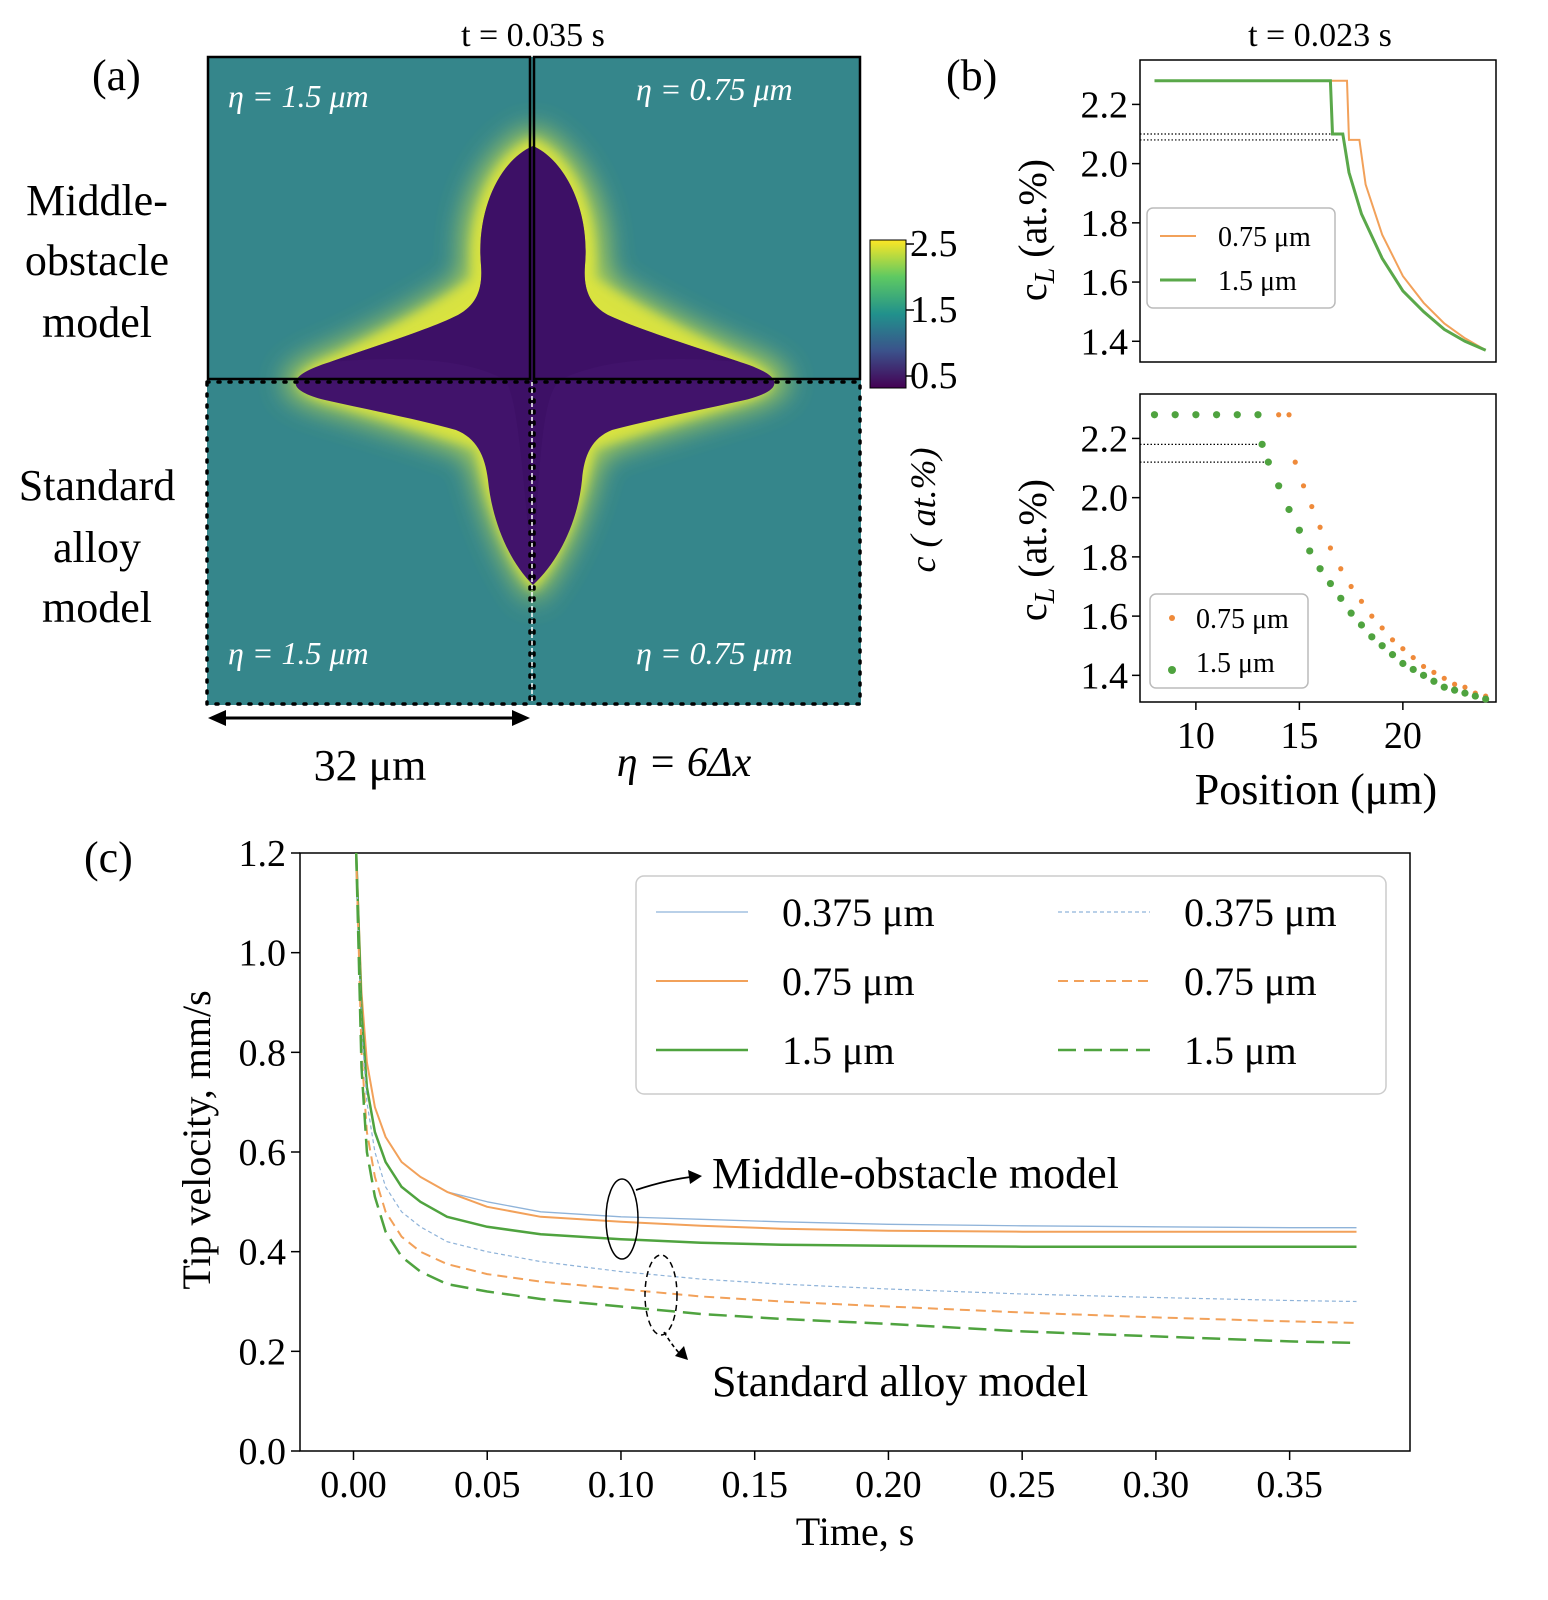  I want to click on panel-c-label: (c), so click(108, 857).